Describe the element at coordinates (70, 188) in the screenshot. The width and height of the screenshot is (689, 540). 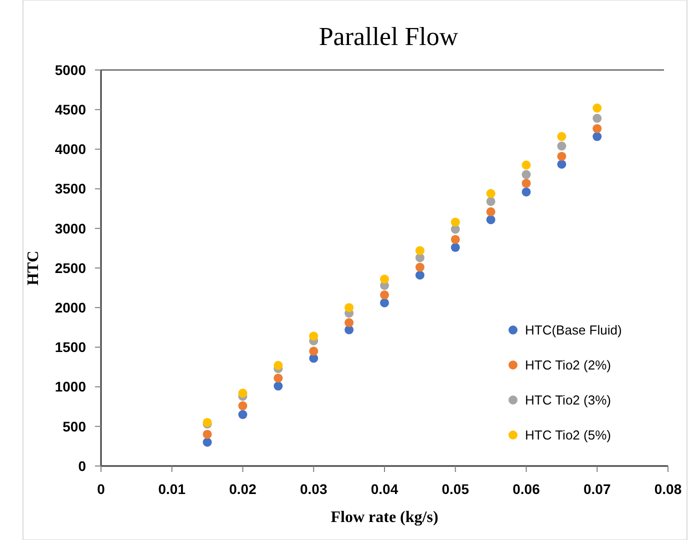
I see `y-tick-label: 3500` at that location.